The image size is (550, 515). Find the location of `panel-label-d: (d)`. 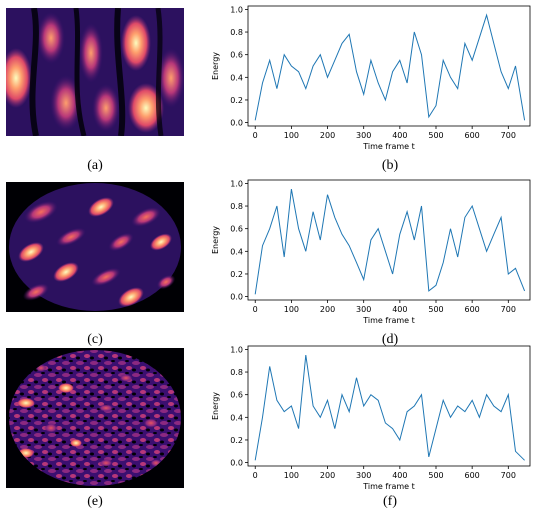

panel-label-d: (d) is located at coordinates (390, 339).